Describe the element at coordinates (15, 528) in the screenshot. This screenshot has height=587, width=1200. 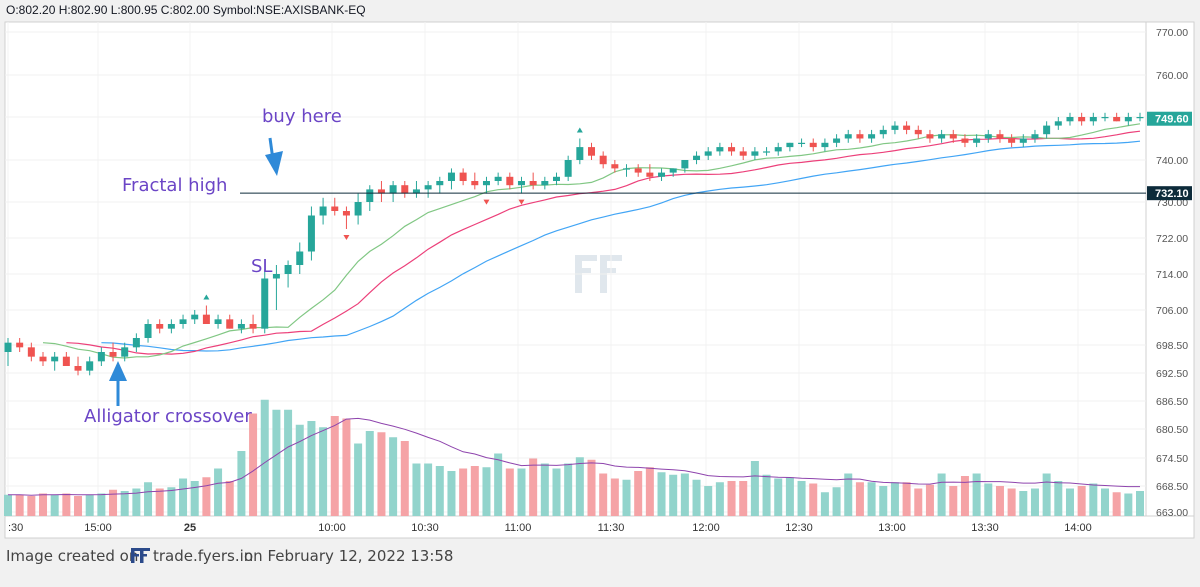
I see `x-tick-label: :30` at that location.